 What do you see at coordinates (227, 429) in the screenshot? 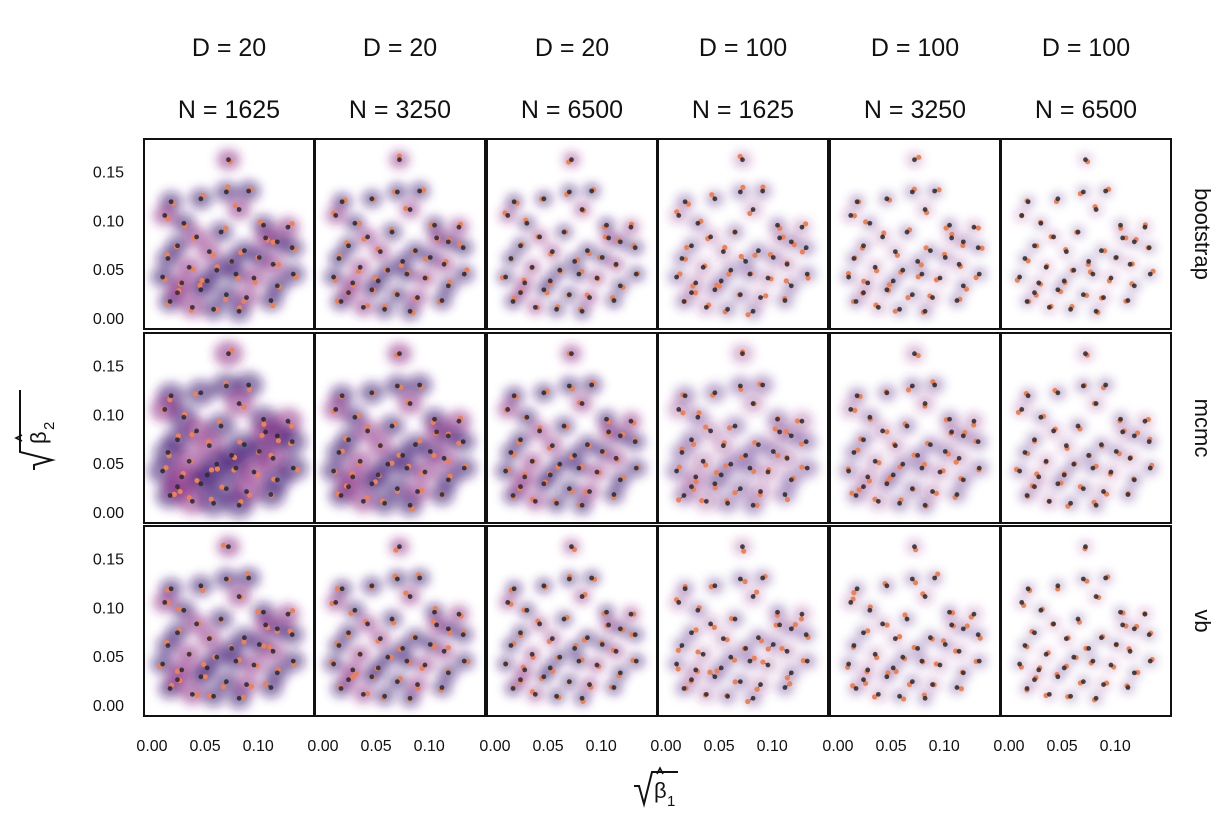
I see `density-cloud` at bounding box center [227, 429].